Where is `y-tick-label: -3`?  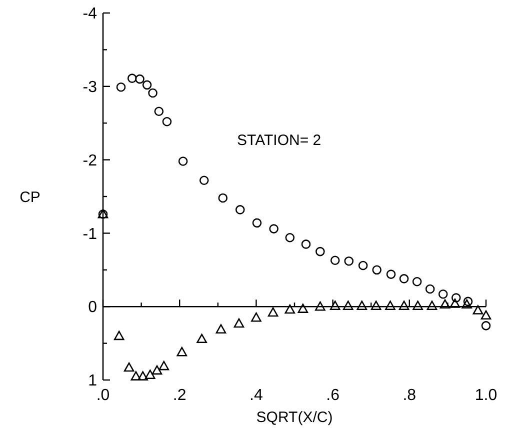 y-tick-label: -3 is located at coordinates (90, 87).